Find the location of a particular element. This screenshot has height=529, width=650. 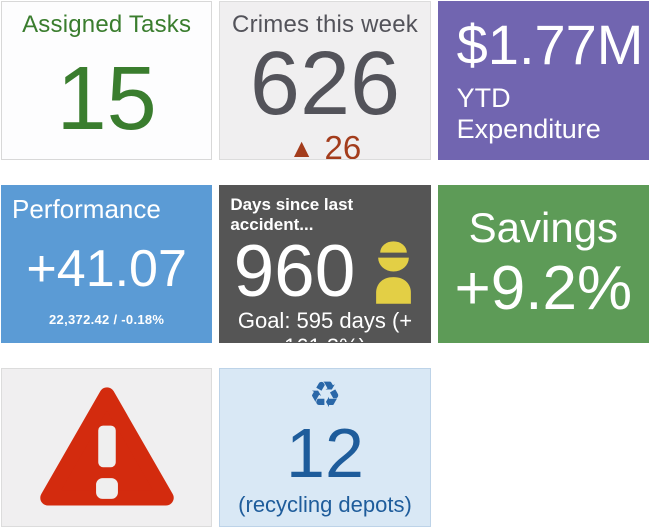

card-recycling-depots: ♻ 12 (recycling depots) is located at coordinates (325, 447).